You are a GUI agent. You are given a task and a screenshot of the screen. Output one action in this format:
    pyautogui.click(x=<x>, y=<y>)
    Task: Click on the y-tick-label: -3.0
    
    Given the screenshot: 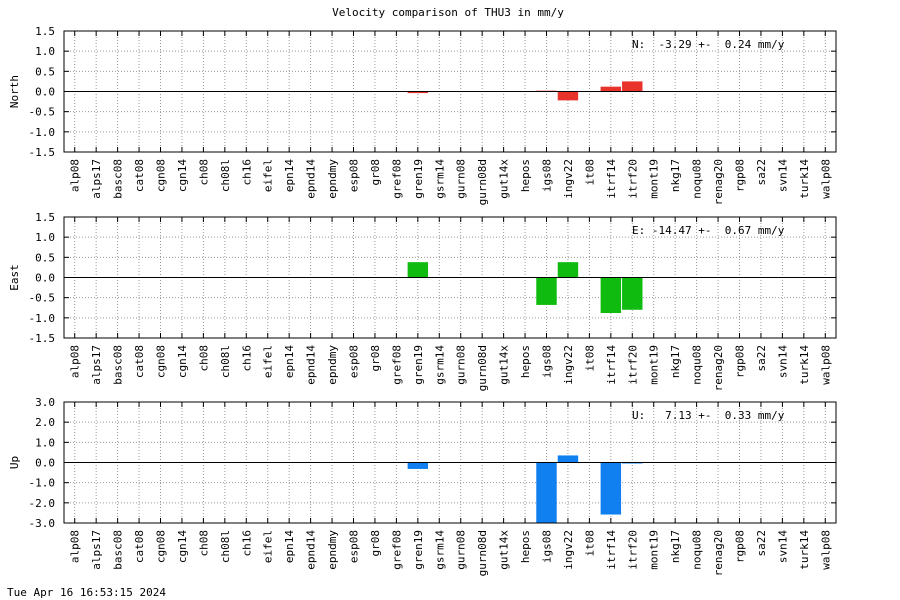 What is the action you would take?
    pyautogui.click(x=42, y=523)
    